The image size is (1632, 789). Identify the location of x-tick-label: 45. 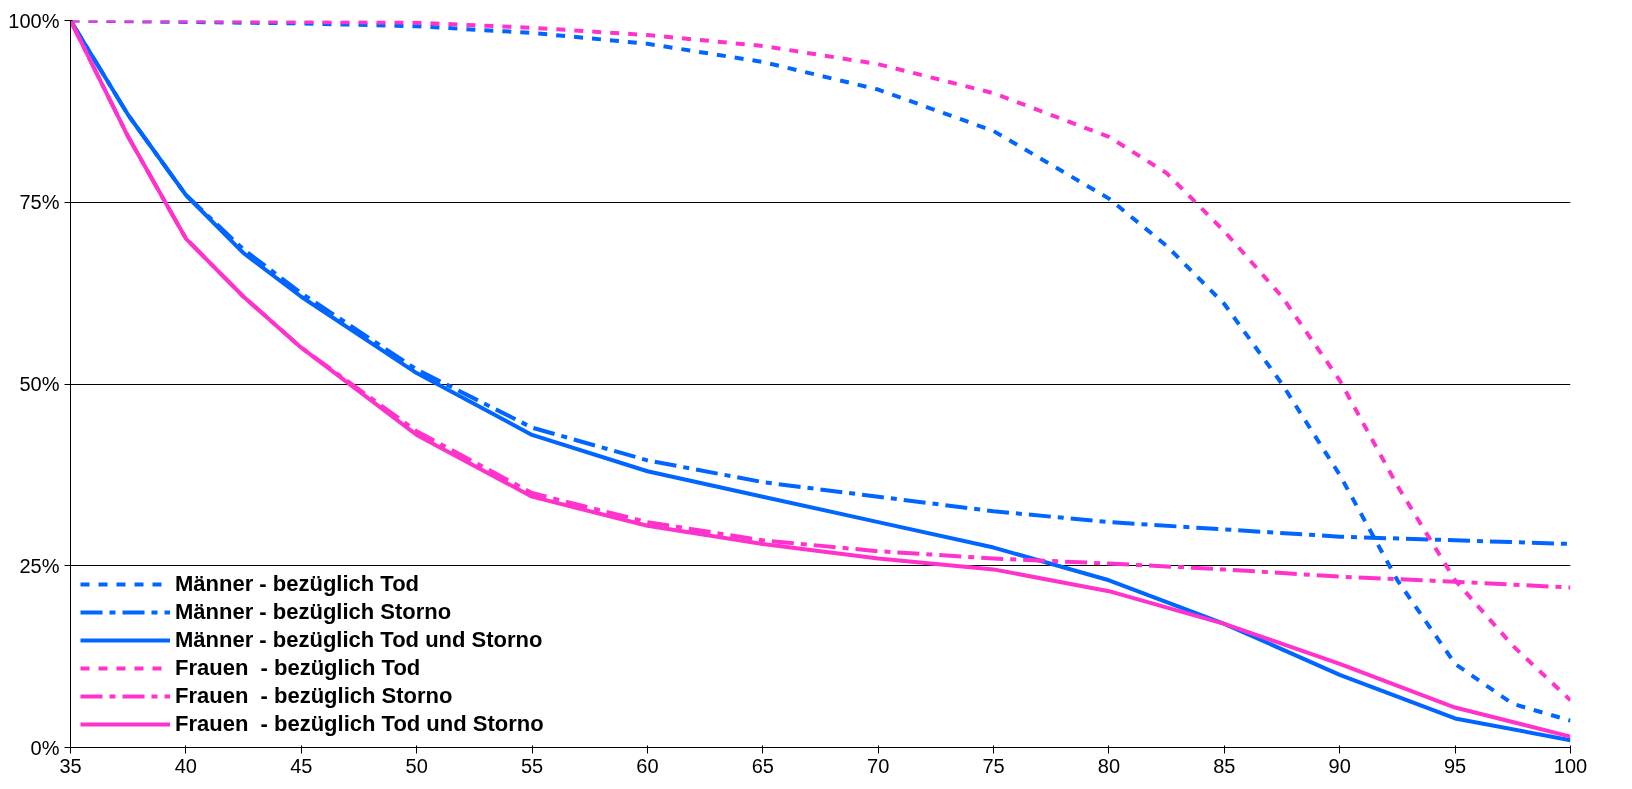
(301, 765).